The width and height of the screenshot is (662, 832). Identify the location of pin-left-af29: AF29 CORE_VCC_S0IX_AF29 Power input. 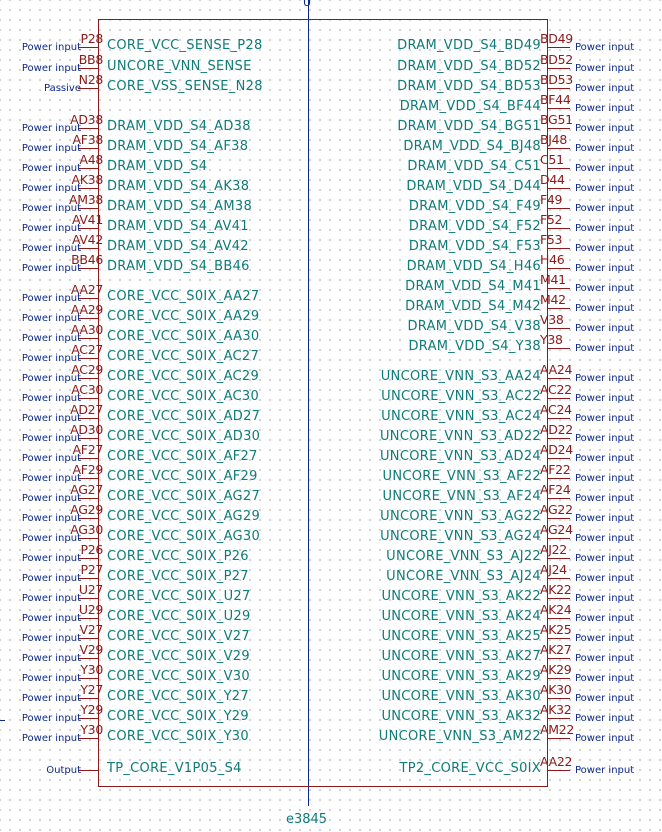
(331, 475).